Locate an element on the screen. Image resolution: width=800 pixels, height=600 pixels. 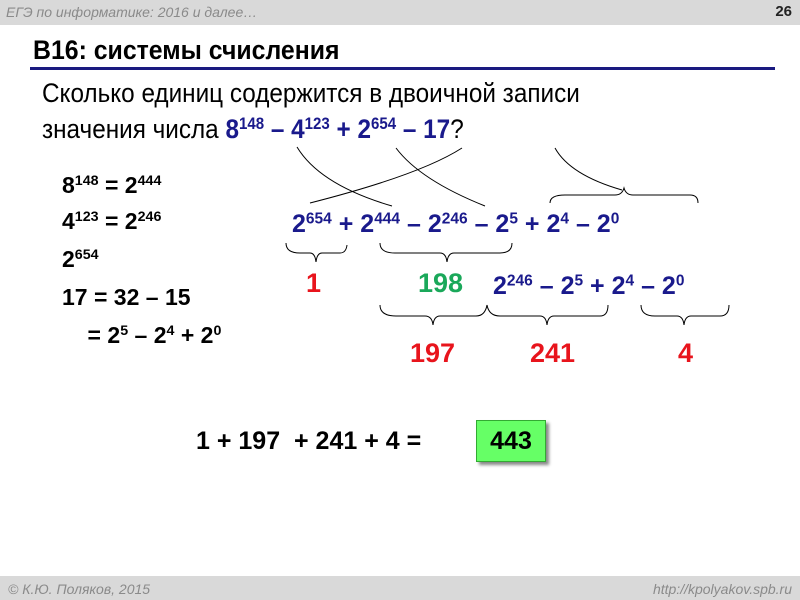
question-line-2: значения числа 8148 – 4123 + 2654 – 17? is located at coordinates (253, 129).